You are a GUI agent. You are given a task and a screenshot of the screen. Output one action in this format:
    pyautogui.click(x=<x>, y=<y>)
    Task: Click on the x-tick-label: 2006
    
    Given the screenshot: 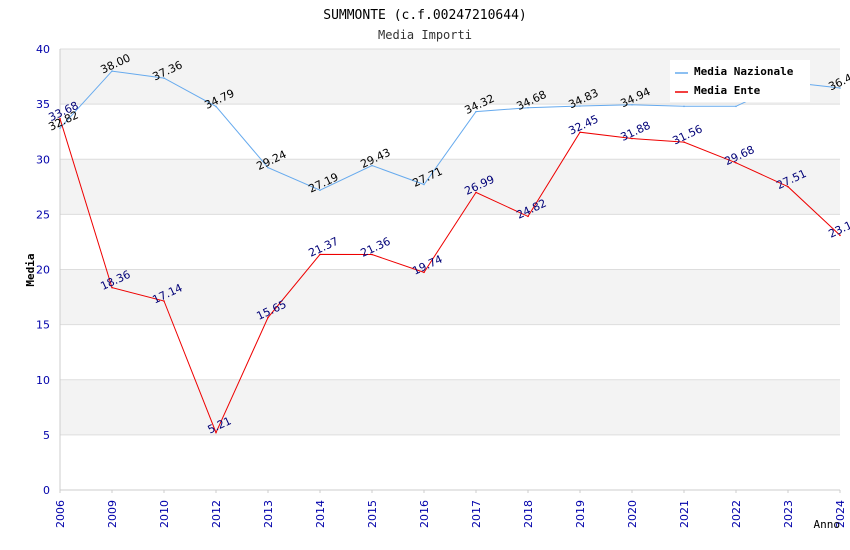 What is the action you would take?
    pyautogui.click(x=60, y=514)
    